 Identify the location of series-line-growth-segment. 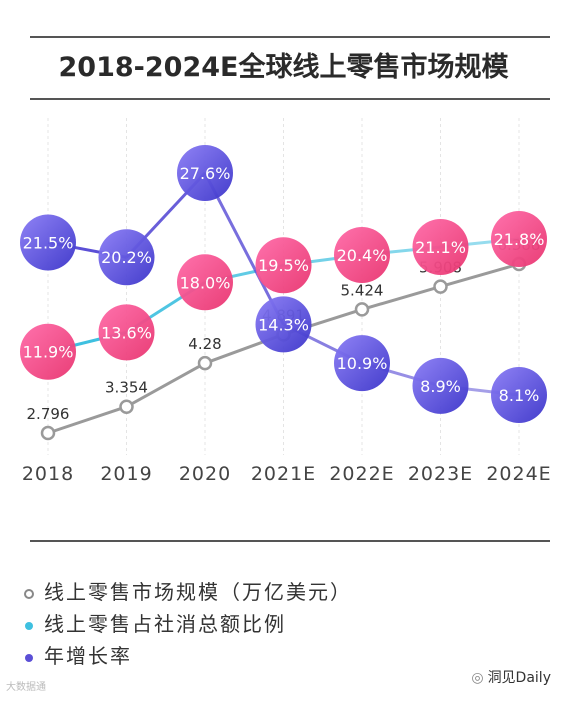
(244, 249).